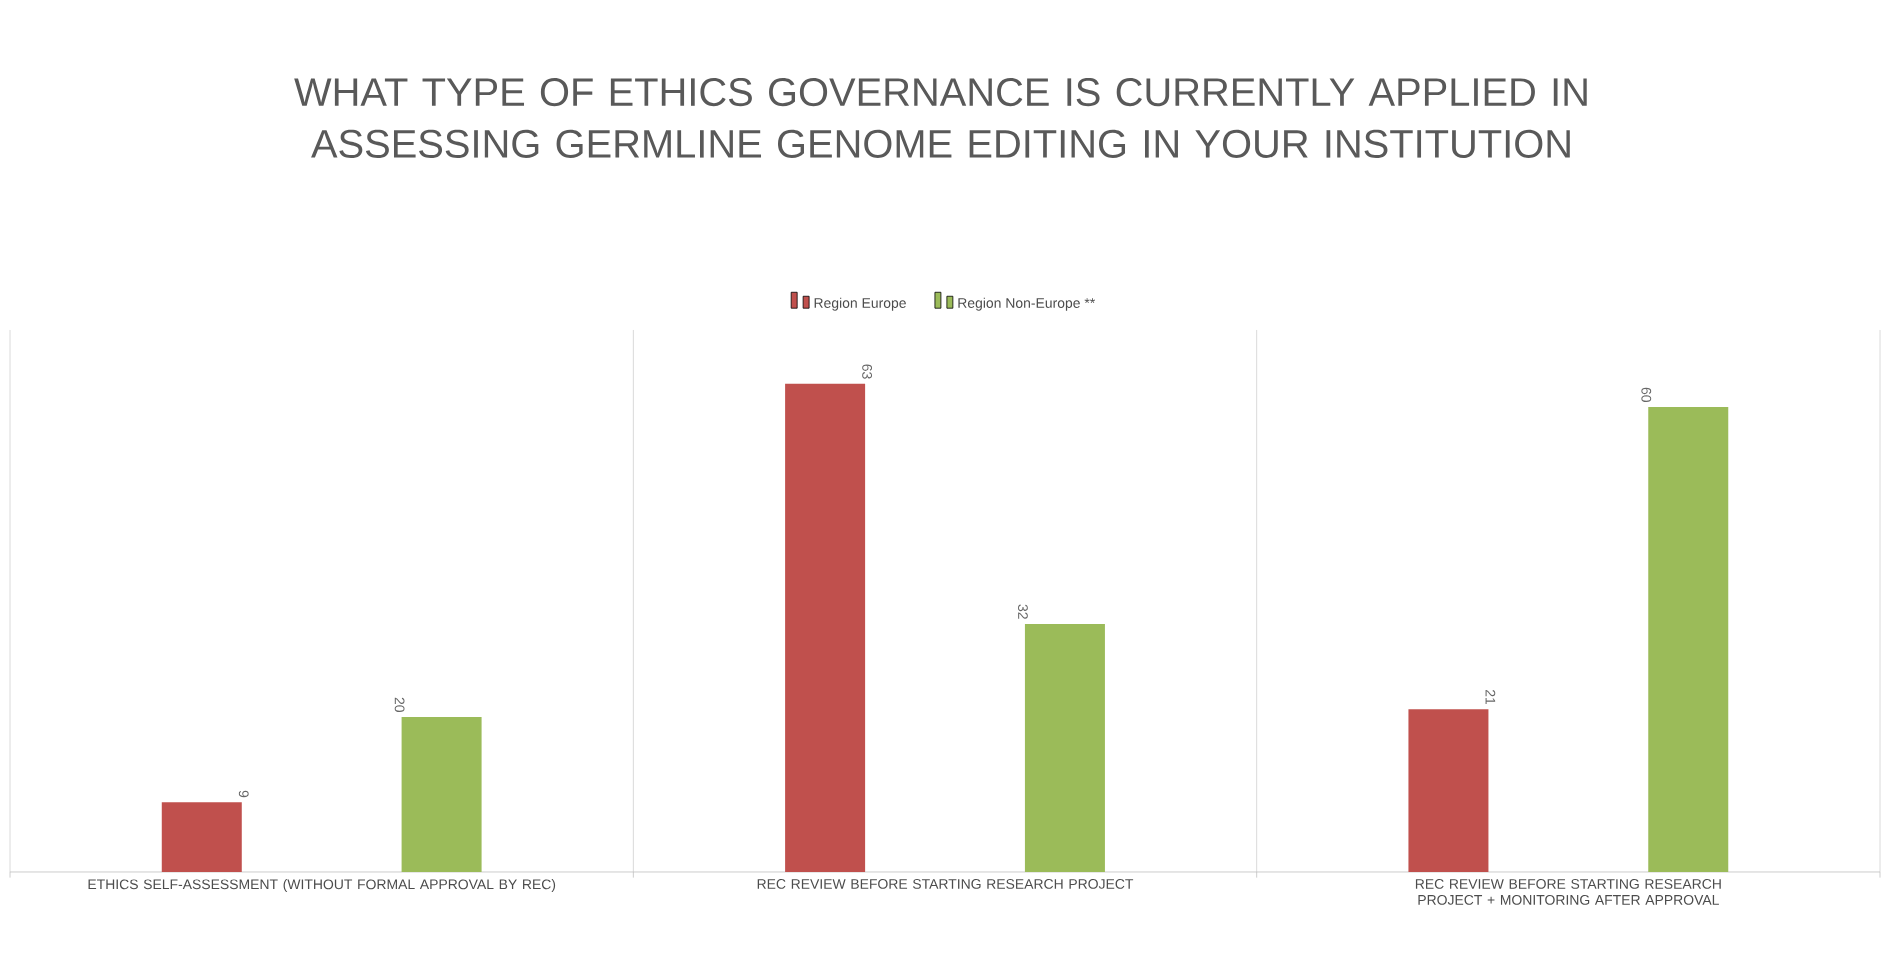  Describe the element at coordinates (940, 117) in the screenshot. I see `chart-title: WHAT TYPE OF ETHICS GOVERNANCE IS CURRENTLY APPLIED IN ASSESSING GERMLINE GENOME EDITING IN YOUR INSTITUTION` at that location.